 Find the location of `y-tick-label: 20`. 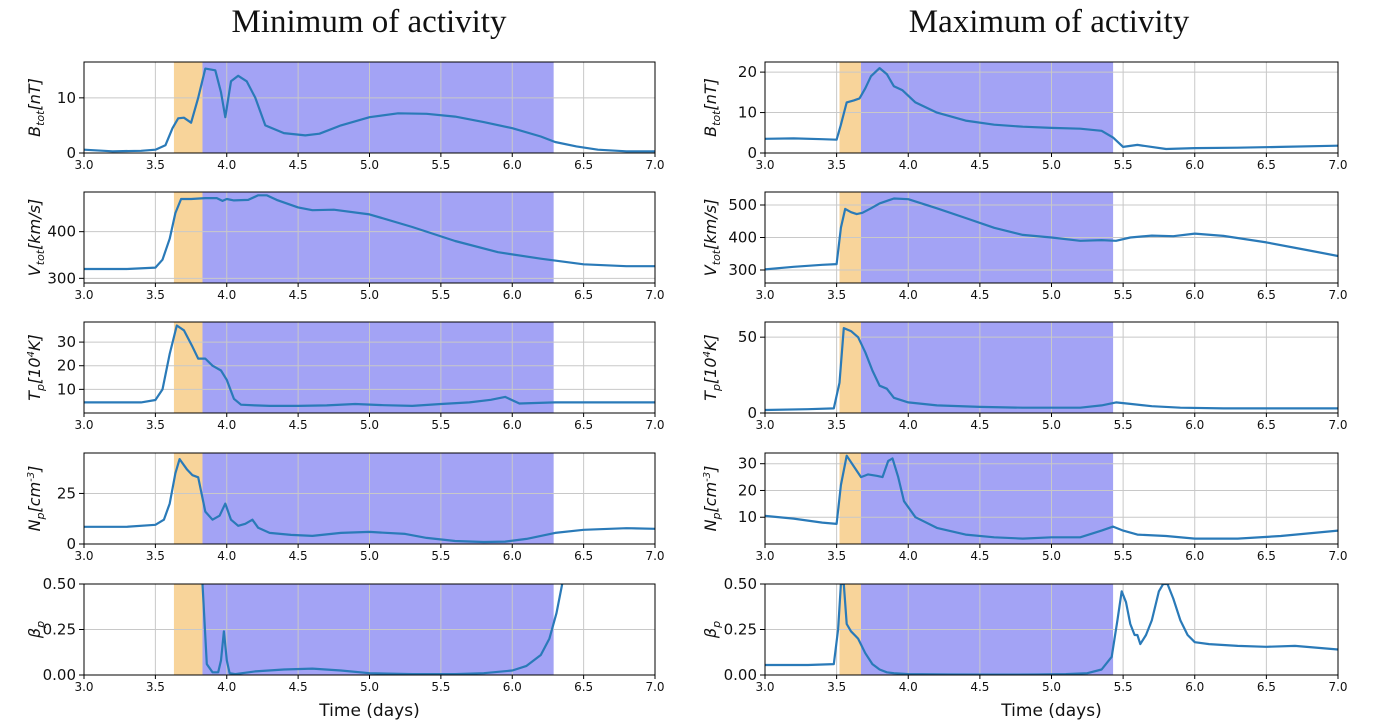

y-tick-label: 20 is located at coordinates (747, 490).